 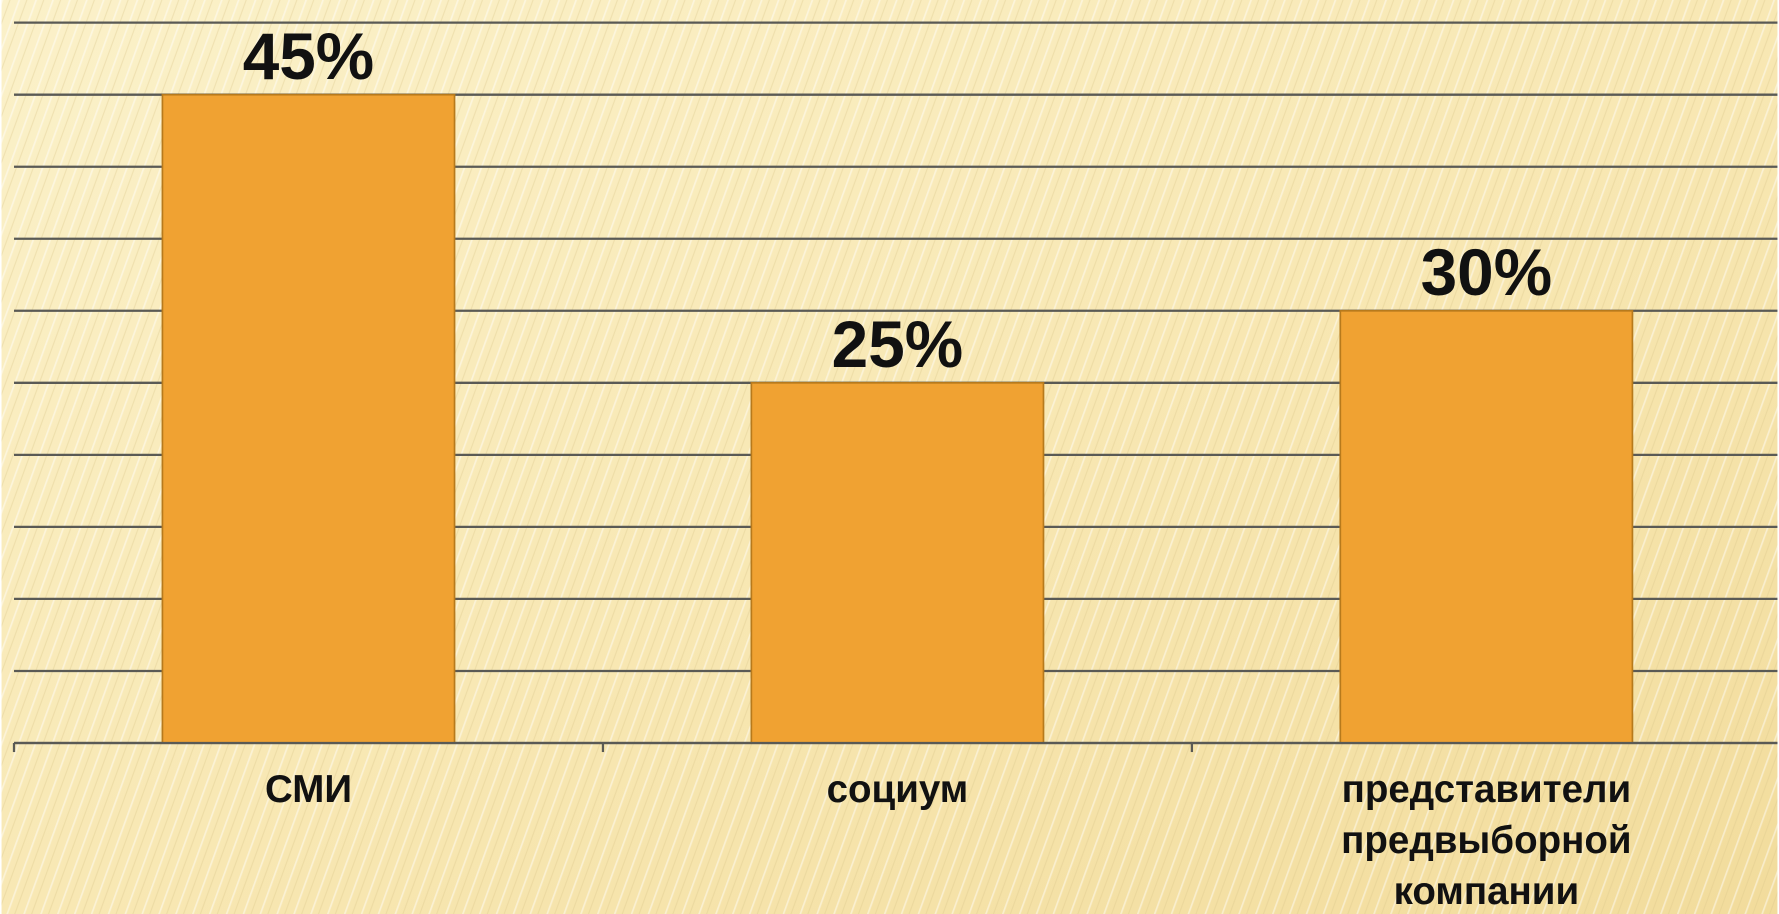 I want to click on label-line: представители, so click(x=1487, y=789).